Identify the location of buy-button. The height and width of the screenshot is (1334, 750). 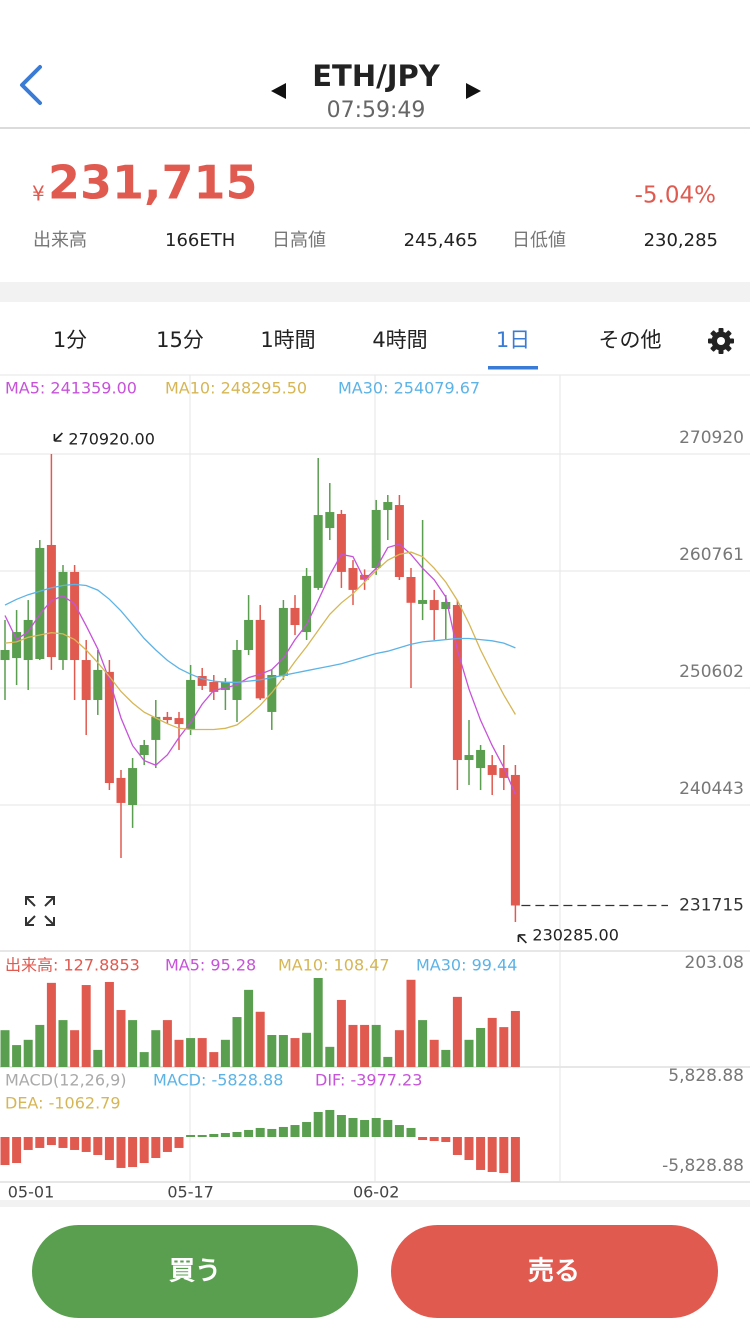
(195, 1271).